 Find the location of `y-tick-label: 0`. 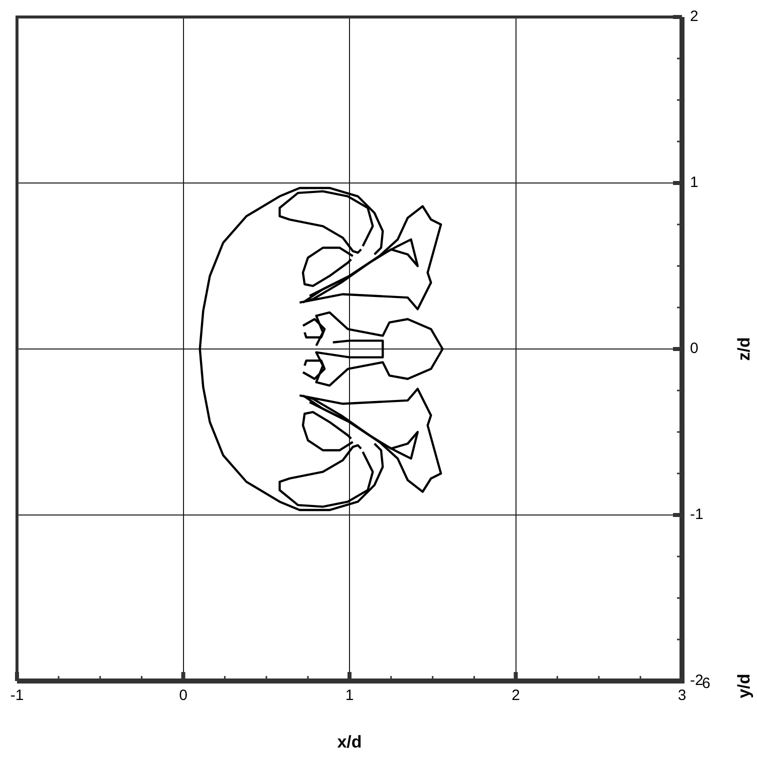

y-tick-label: 0 is located at coordinates (694, 349).